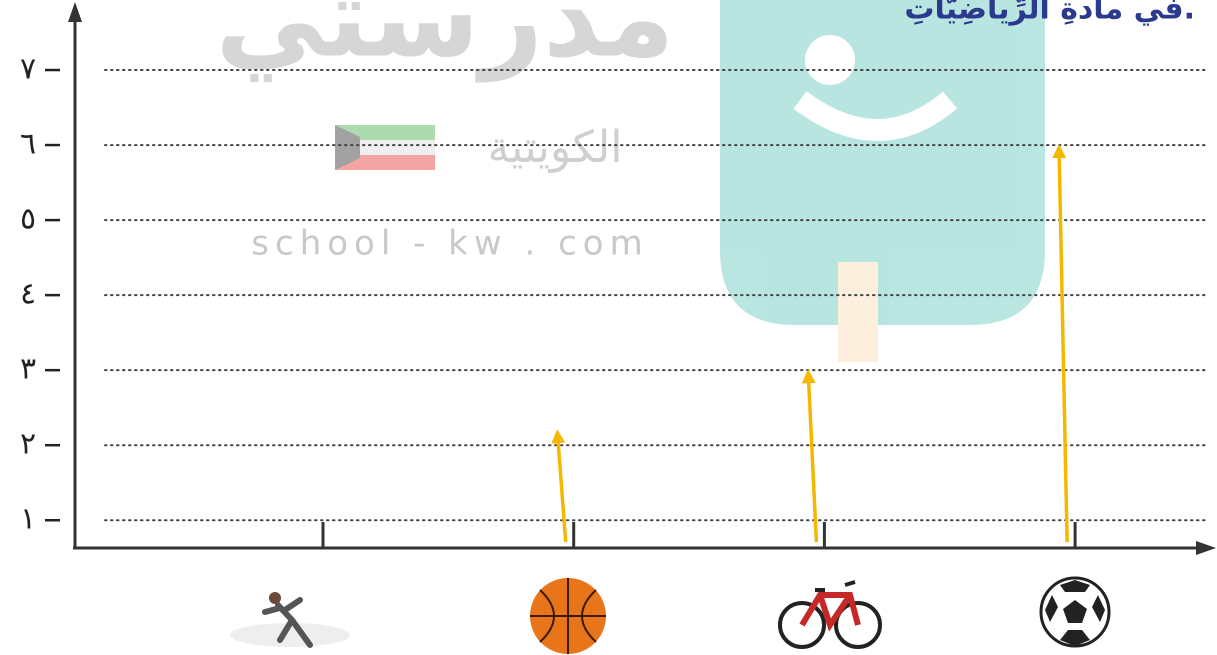 The image size is (1217, 655). I want to click on watermark-text: مدرستي, so click(444, 41).